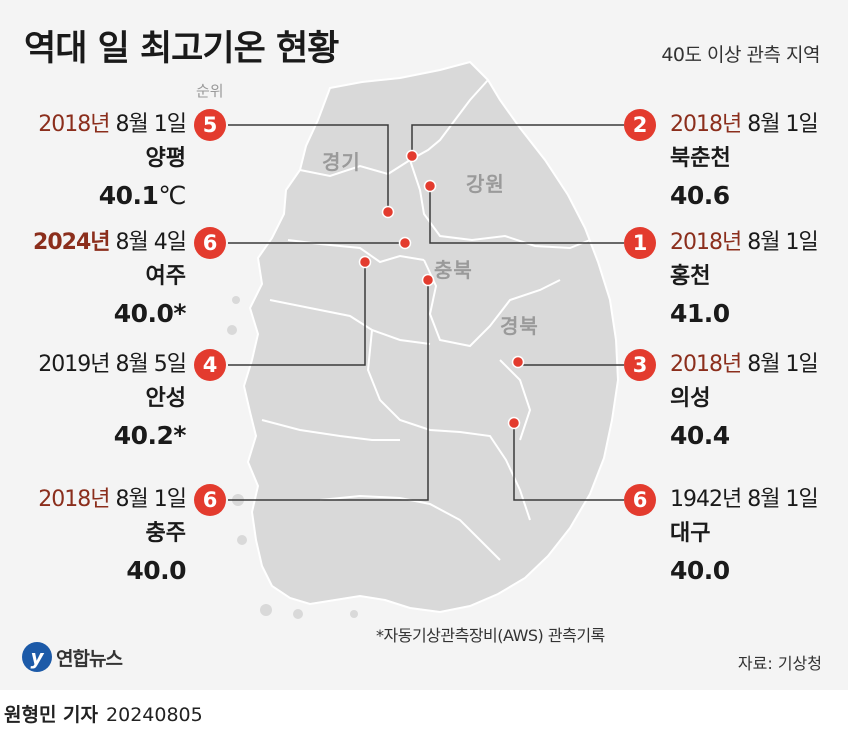  I want to click on entry-bukchuncheon: 2018년 8월 1일 북춘천 40.6, so click(759, 162).